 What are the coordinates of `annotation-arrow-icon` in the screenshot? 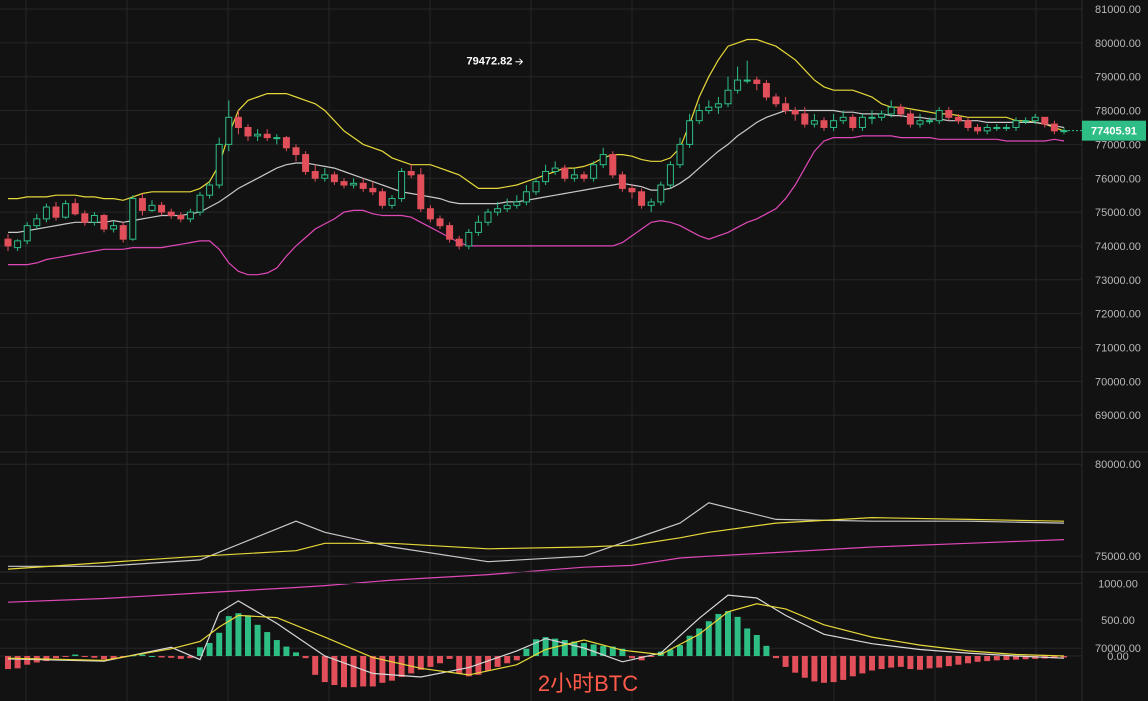 It's located at (519, 62).